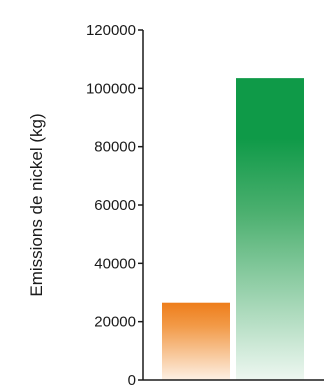 This screenshot has width=324, height=385. I want to click on y-tick-label: 60000, so click(115, 205).